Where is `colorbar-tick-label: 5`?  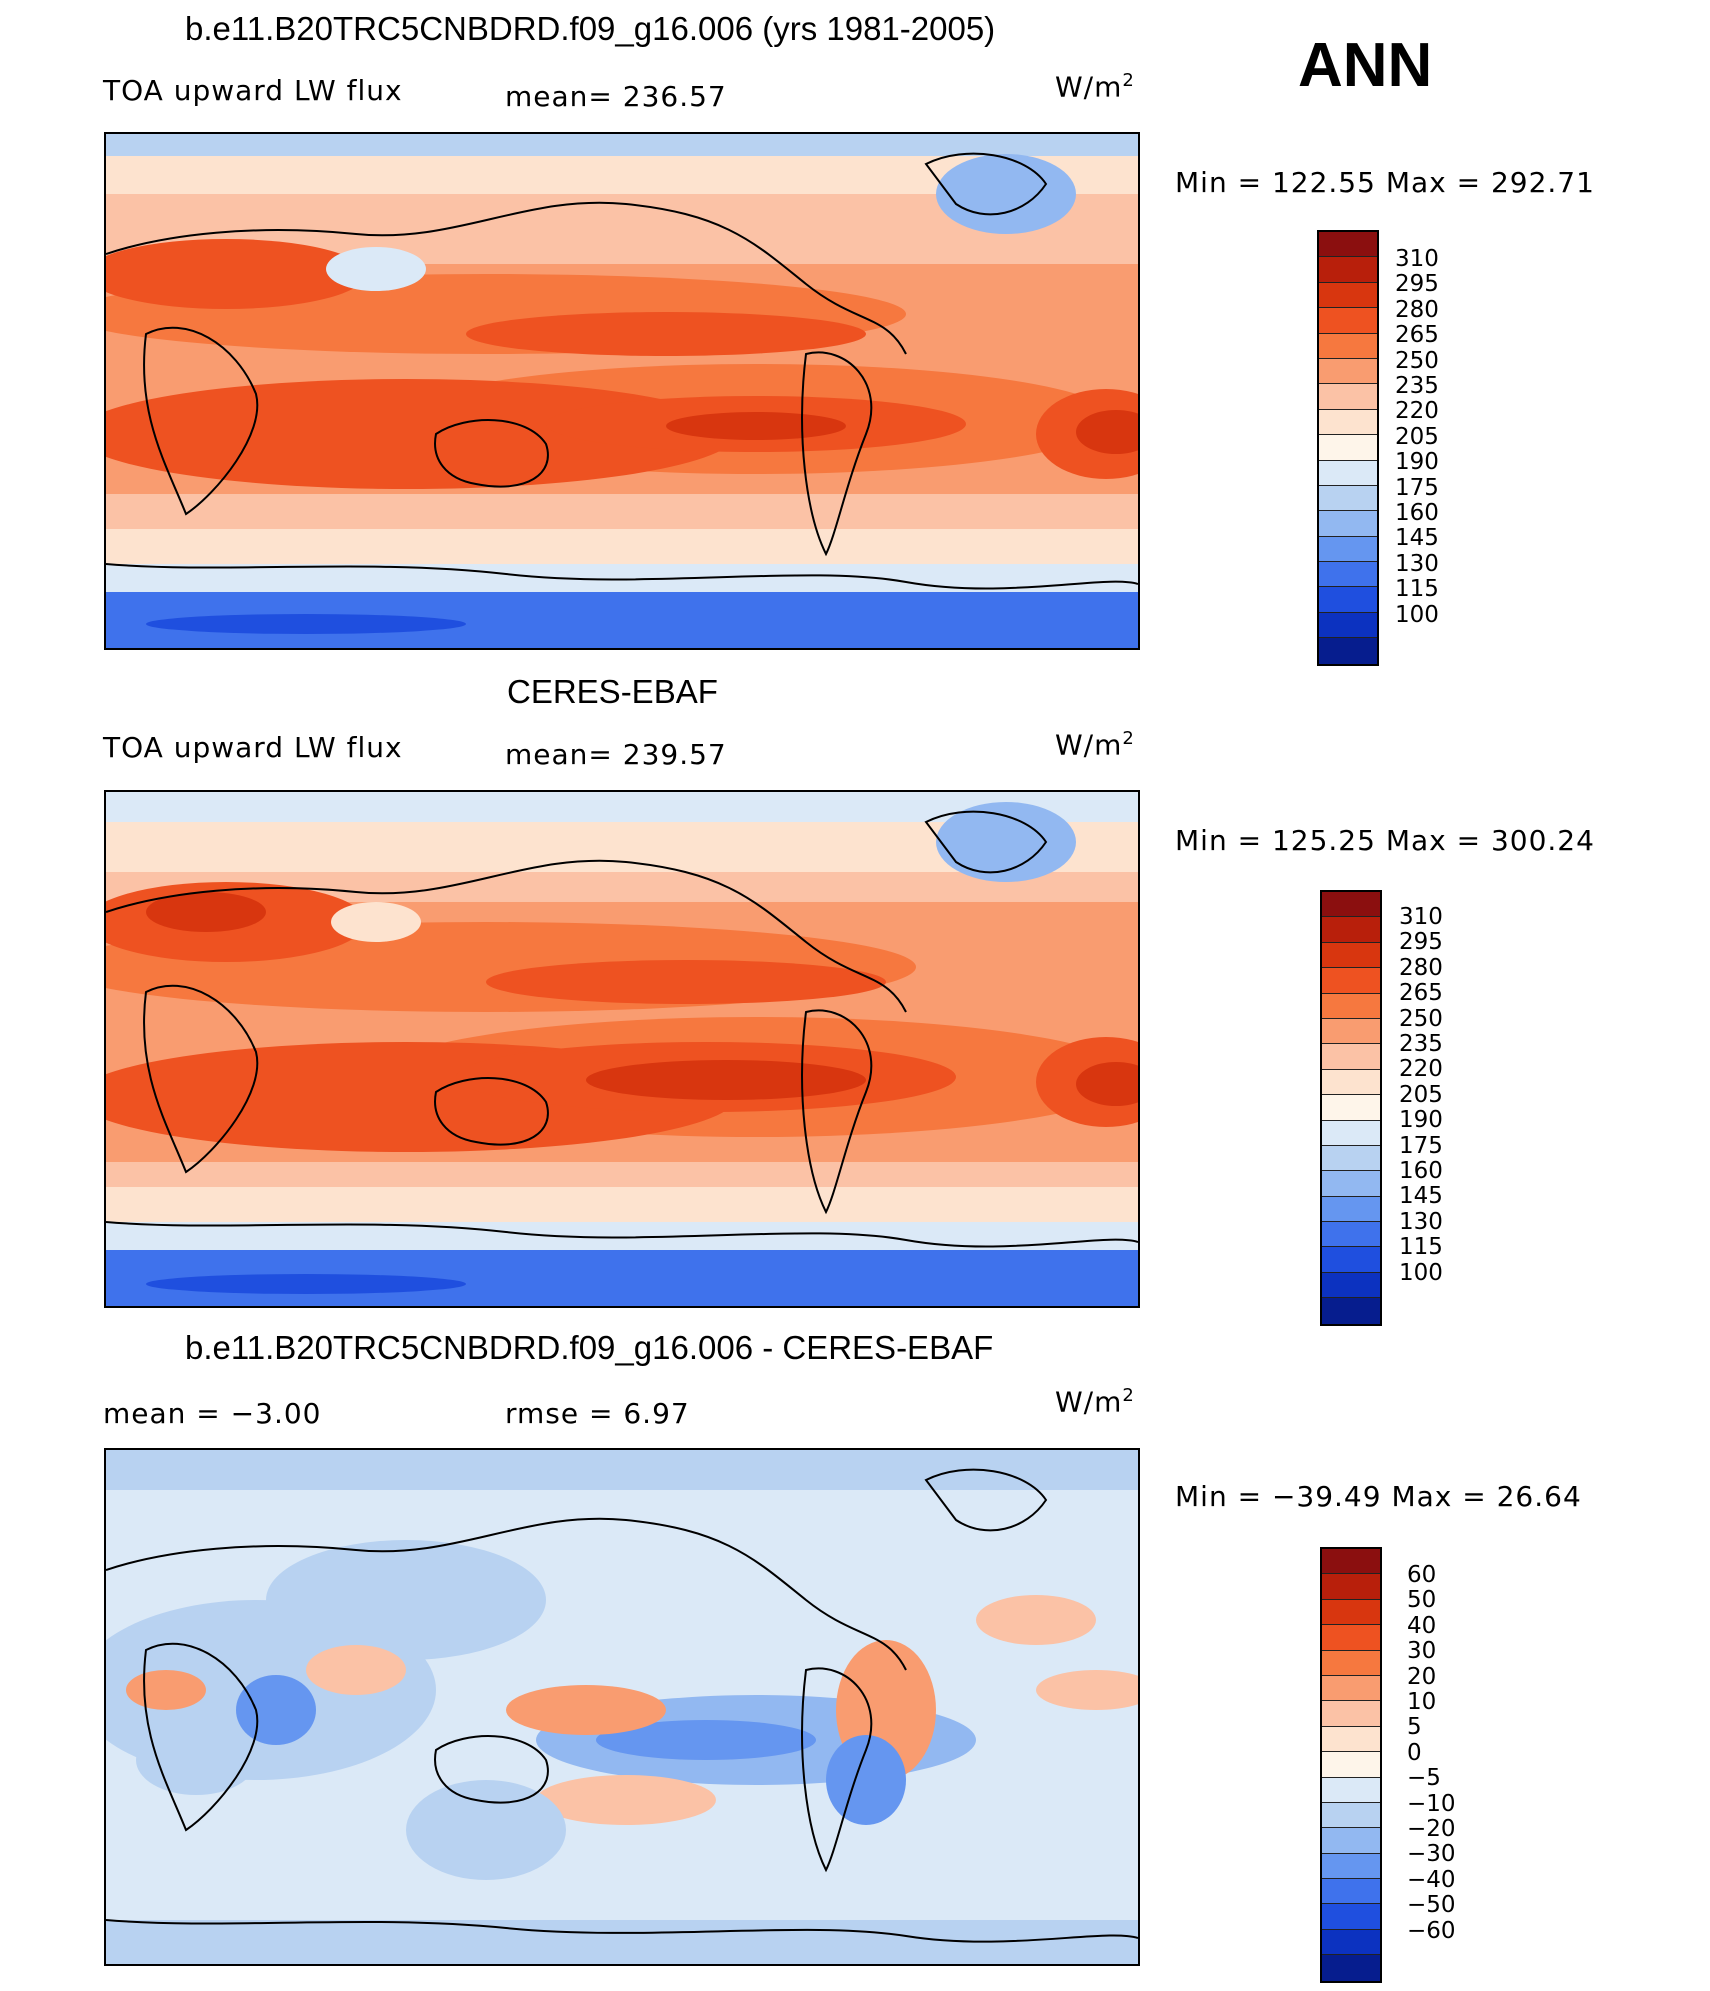
colorbar-tick-label: 5 is located at coordinates (1414, 1727).